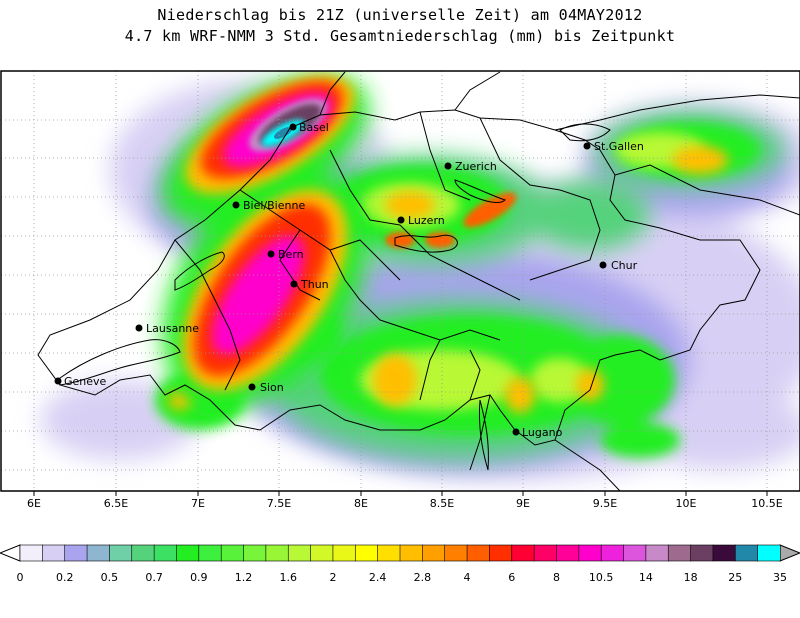  I want to click on city-label-biel: Biel/Bienne, so click(274, 205).